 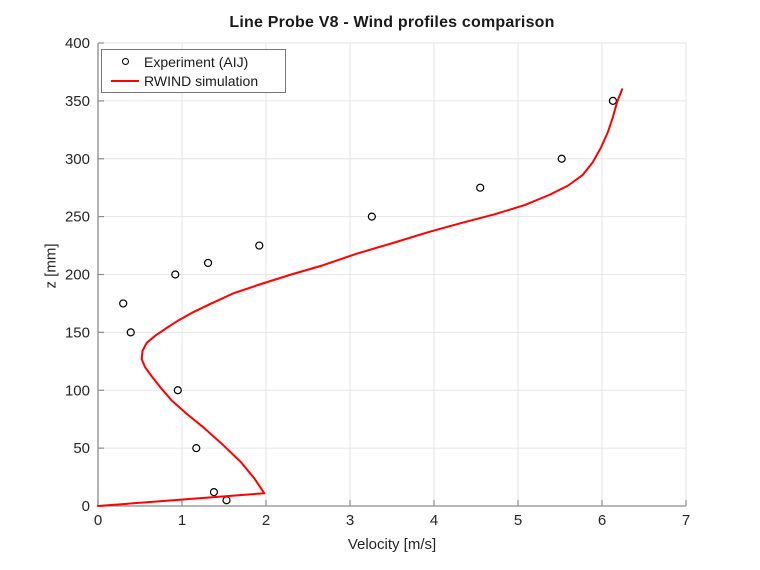 What do you see at coordinates (686, 520) in the screenshot?
I see `x-tick-label: 7` at bounding box center [686, 520].